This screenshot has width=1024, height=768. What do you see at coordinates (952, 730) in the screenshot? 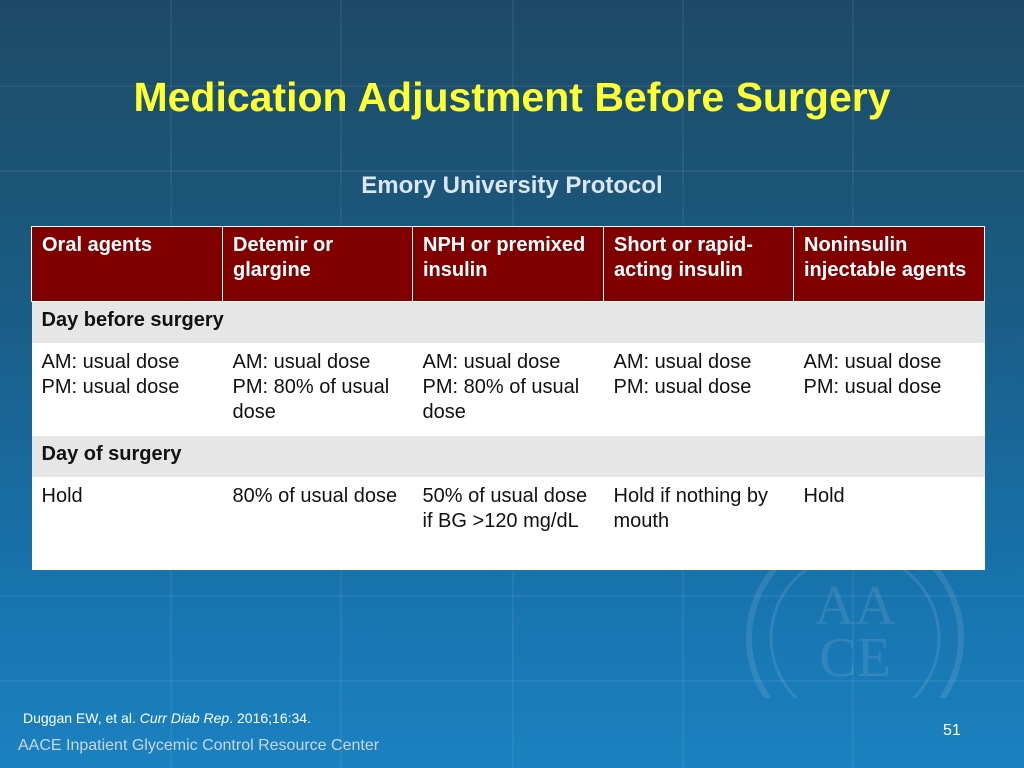
I see `page-number: 51` at bounding box center [952, 730].